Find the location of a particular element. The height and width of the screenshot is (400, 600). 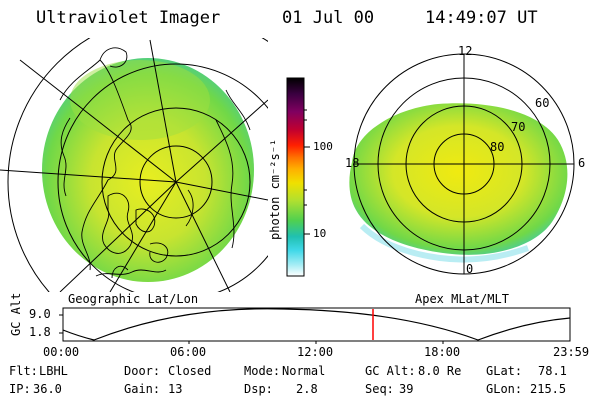

time-tick-0000: 00:00 is located at coordinates (61, 352).